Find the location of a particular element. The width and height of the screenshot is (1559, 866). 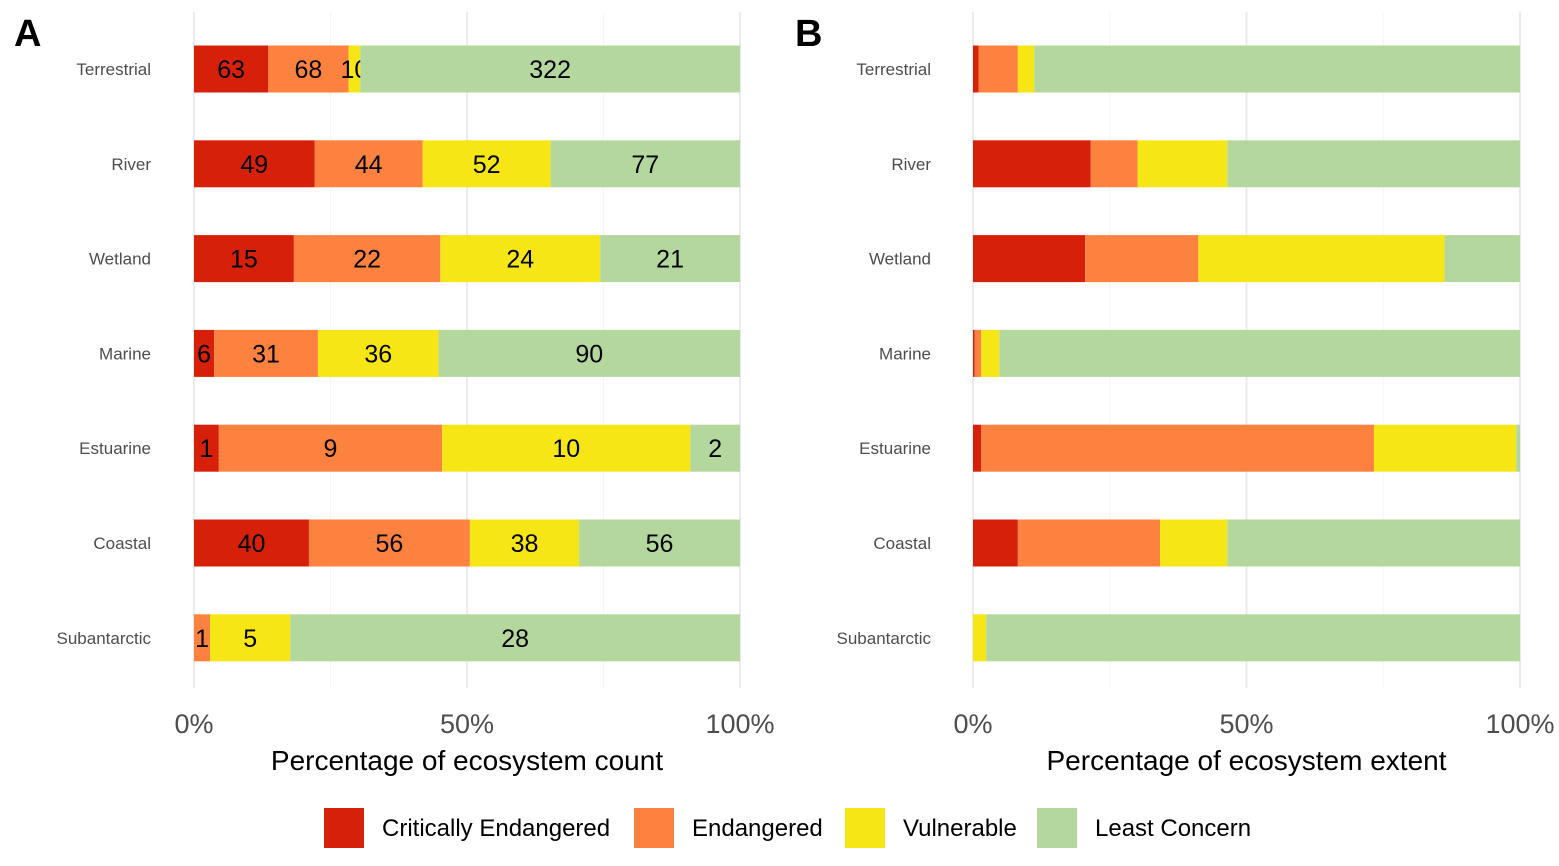

value-label-wetland-endangered: 22 is located at coordinates (367, 260).